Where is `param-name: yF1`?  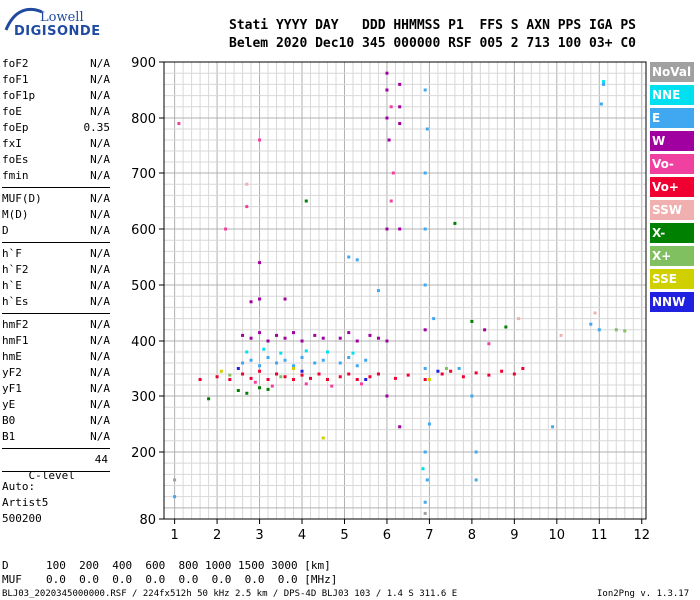
param-name: yF1 is located at coordinates (12, 388).